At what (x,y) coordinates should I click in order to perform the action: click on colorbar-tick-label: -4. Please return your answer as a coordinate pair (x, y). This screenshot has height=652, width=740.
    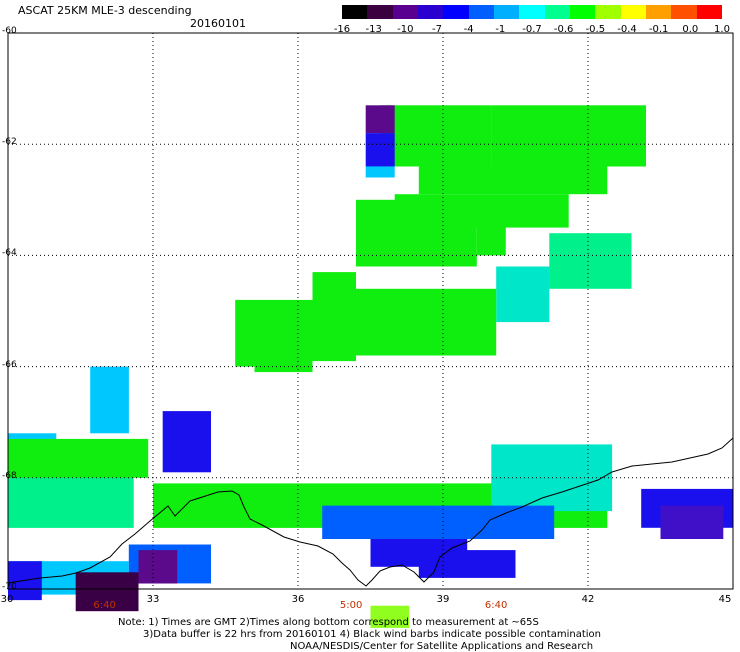
    Looking at the image, I should click on (468, 29).